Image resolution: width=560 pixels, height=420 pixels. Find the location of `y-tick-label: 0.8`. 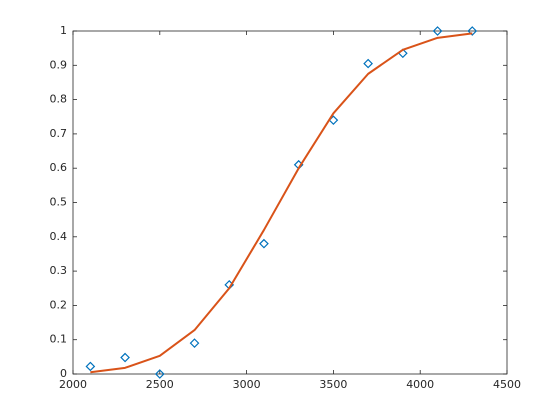

y-tick-label: 0.8 is located at coordinates (59, 99).